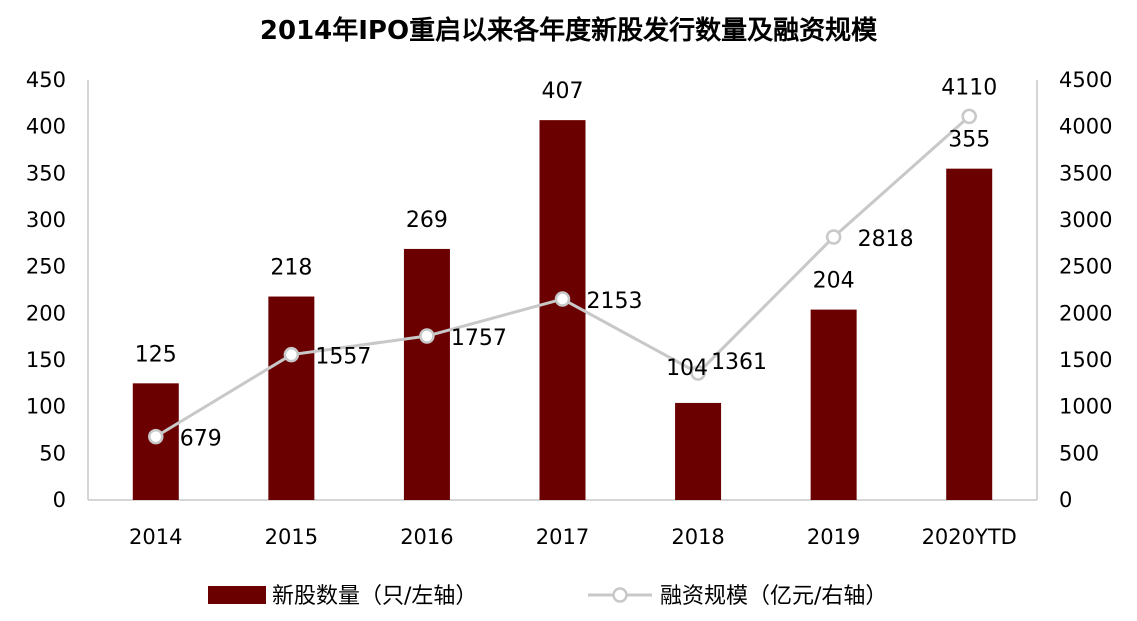  What do you see at coordinates (46, 80) in the screenshot?
I see `y-left-tick-label: 450` at bounding box center [46, 80].